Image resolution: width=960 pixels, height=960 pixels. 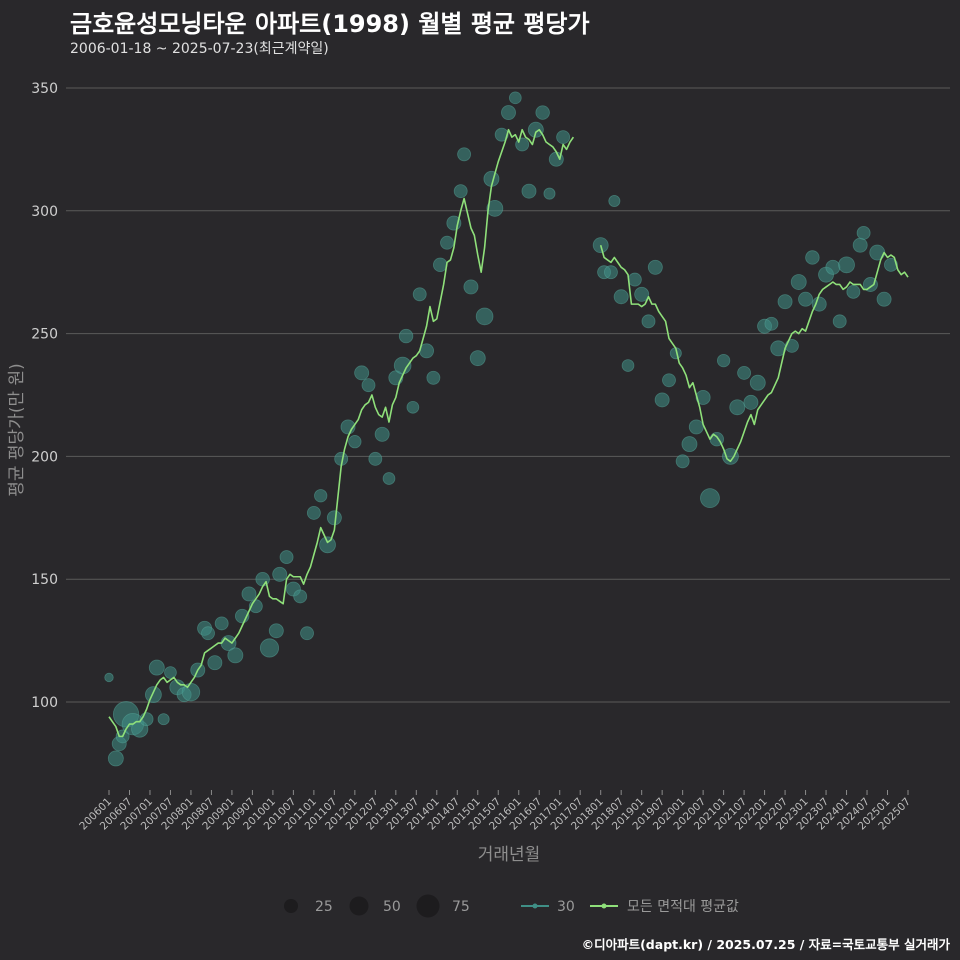 What do you see at coordinates (44, 457) in the screenshot?
I see `y-tick-label: 200` at bounding box center [44, 457].